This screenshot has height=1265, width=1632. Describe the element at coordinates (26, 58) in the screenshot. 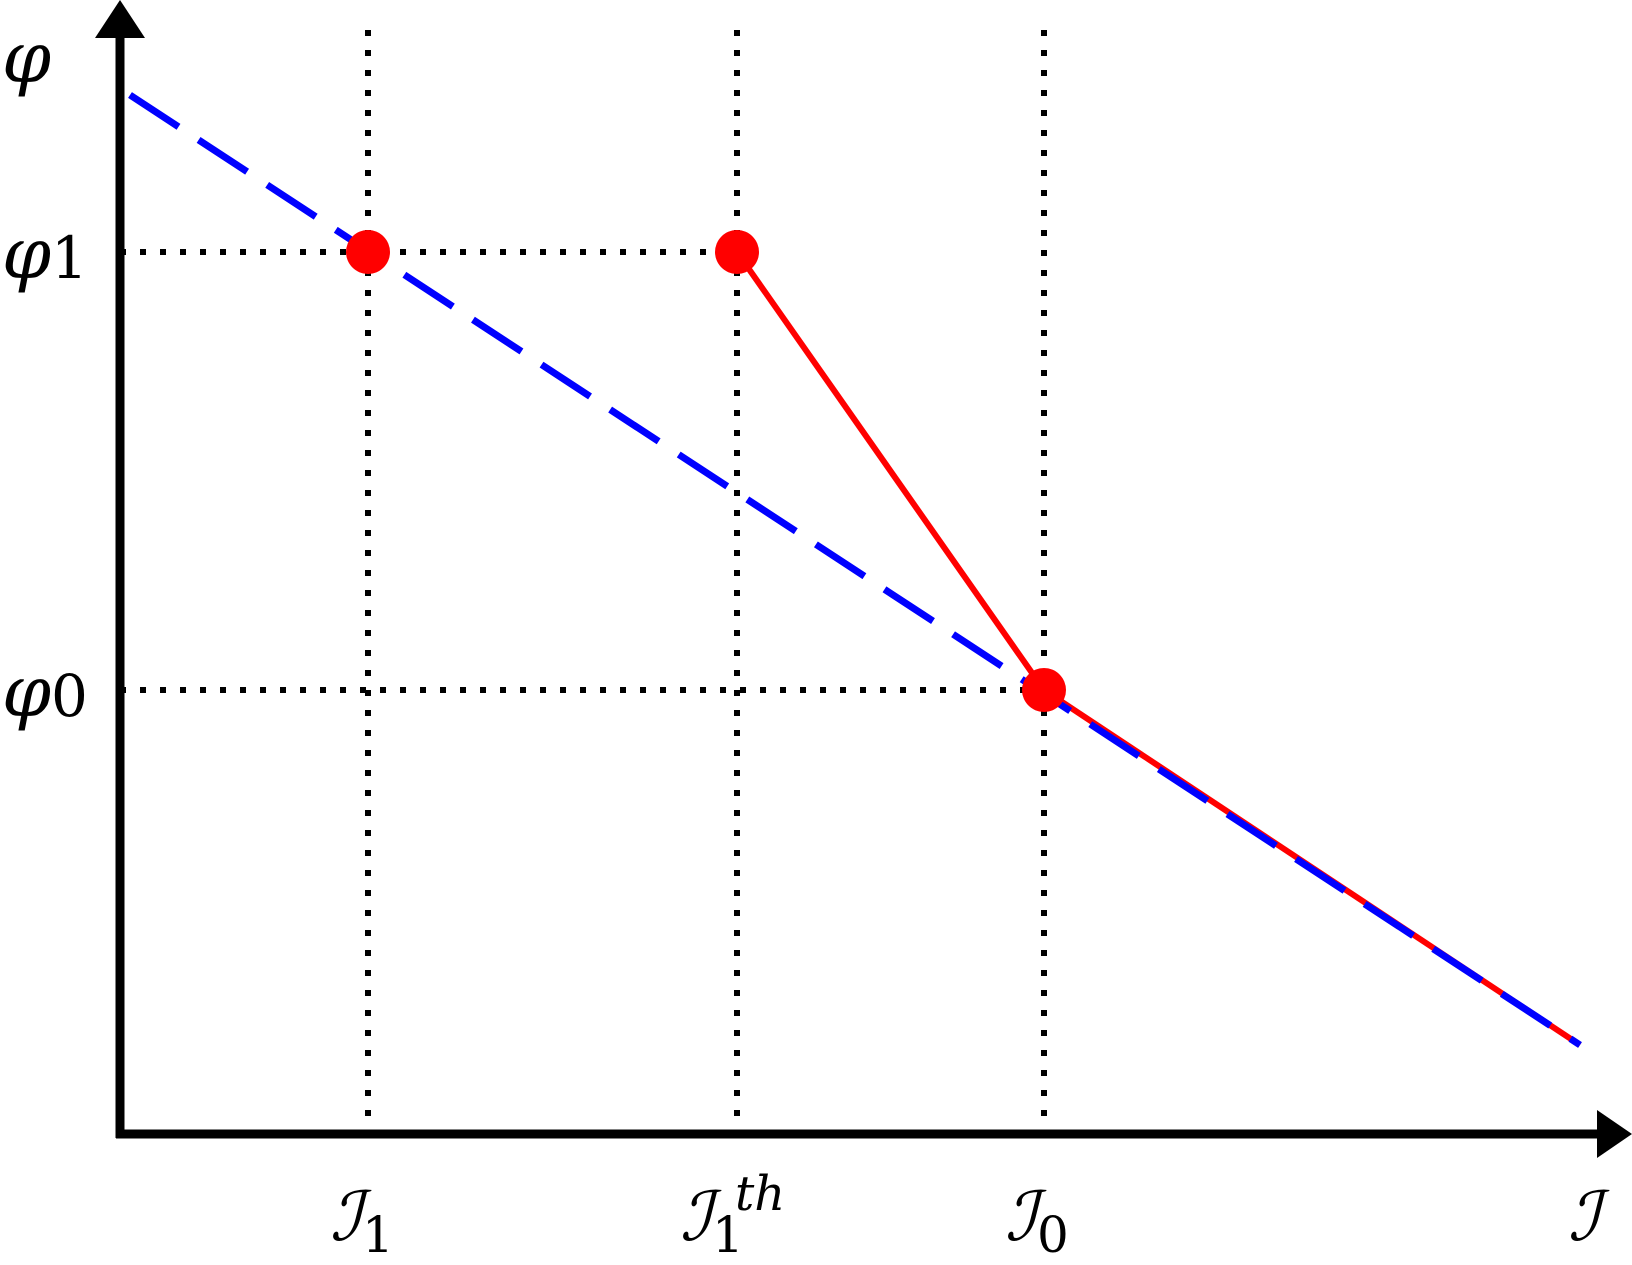

I see `y-axis-label: φ` at that location.